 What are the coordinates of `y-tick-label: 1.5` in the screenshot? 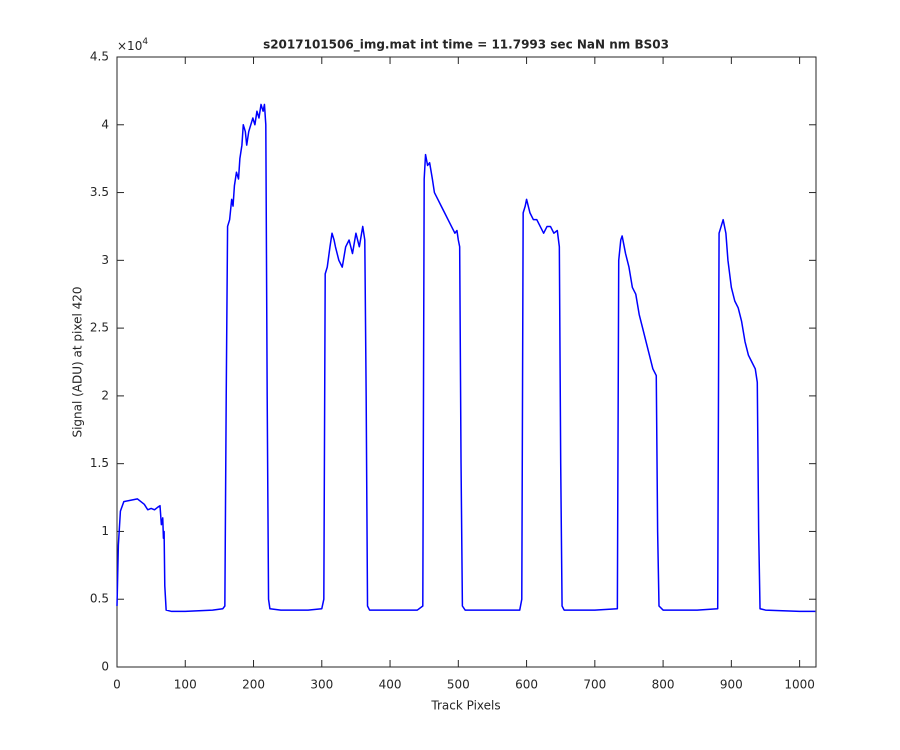 It's located at (99, 463).